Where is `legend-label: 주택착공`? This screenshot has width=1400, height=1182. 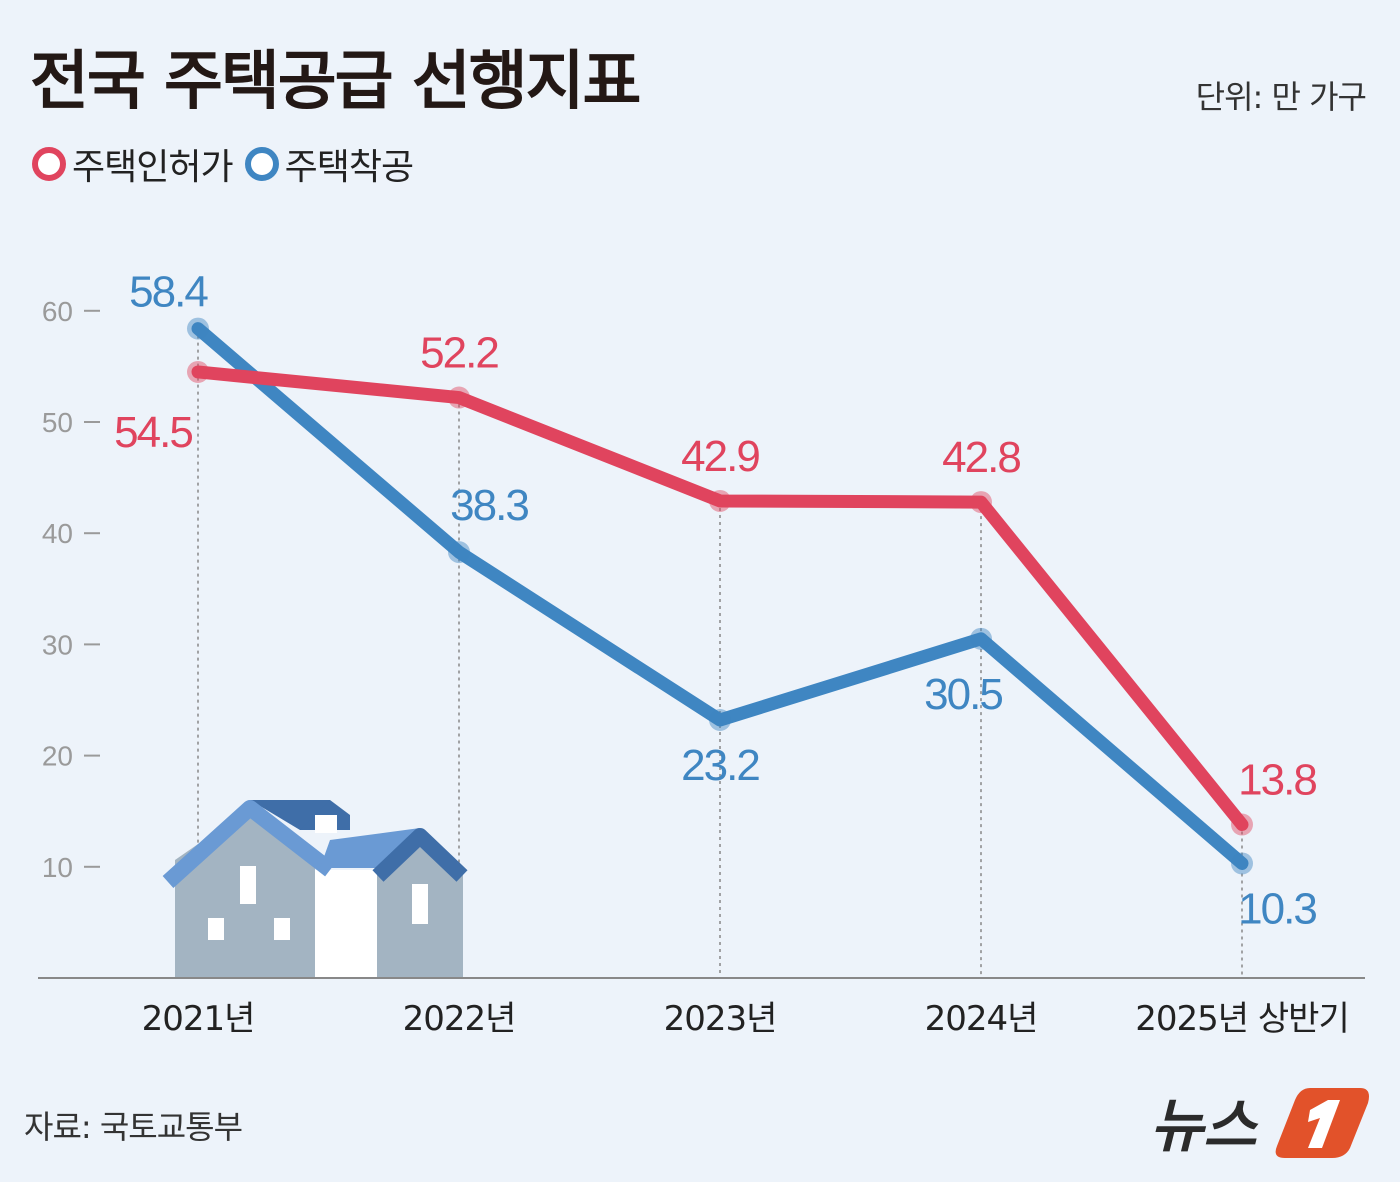
legend-label: 주택착공 is located at coordinates (349, 167).